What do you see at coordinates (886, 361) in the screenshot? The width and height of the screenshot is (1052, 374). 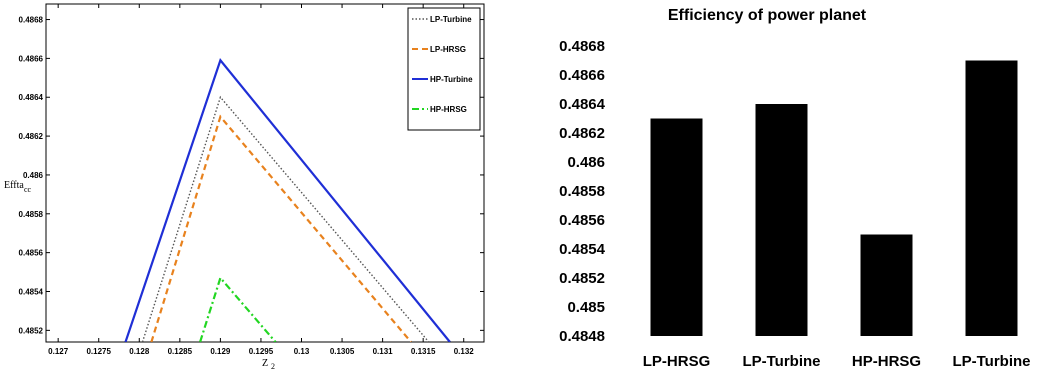 I see `bar-x-tick-label: HP-HRSG` at bounding box center [886, 361].